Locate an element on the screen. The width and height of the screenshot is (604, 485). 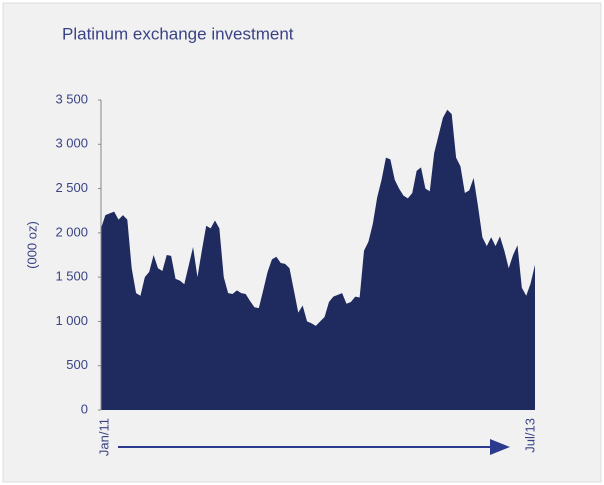
chart-title: Platinum exchange investment is located at coordinates (178, 33).